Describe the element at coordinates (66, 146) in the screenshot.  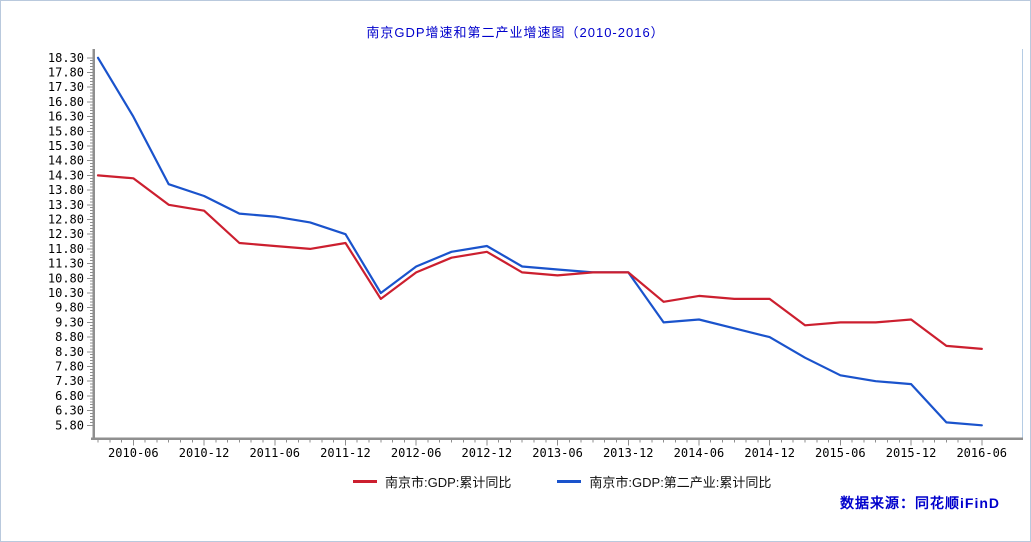
I see `y-tick-label: 15.30` at that location.